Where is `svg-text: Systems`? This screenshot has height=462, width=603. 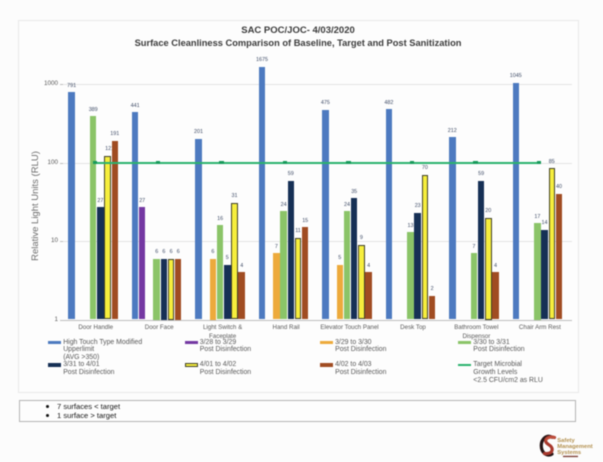 svg-text: Systems is located at coordinates (569, 453).